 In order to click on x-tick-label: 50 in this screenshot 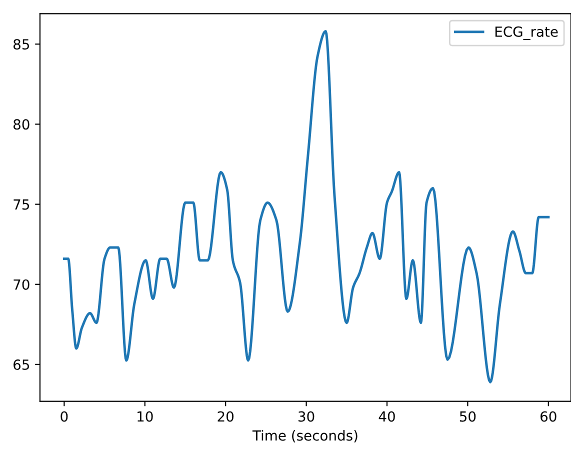, I will do `click(468, 416)`.